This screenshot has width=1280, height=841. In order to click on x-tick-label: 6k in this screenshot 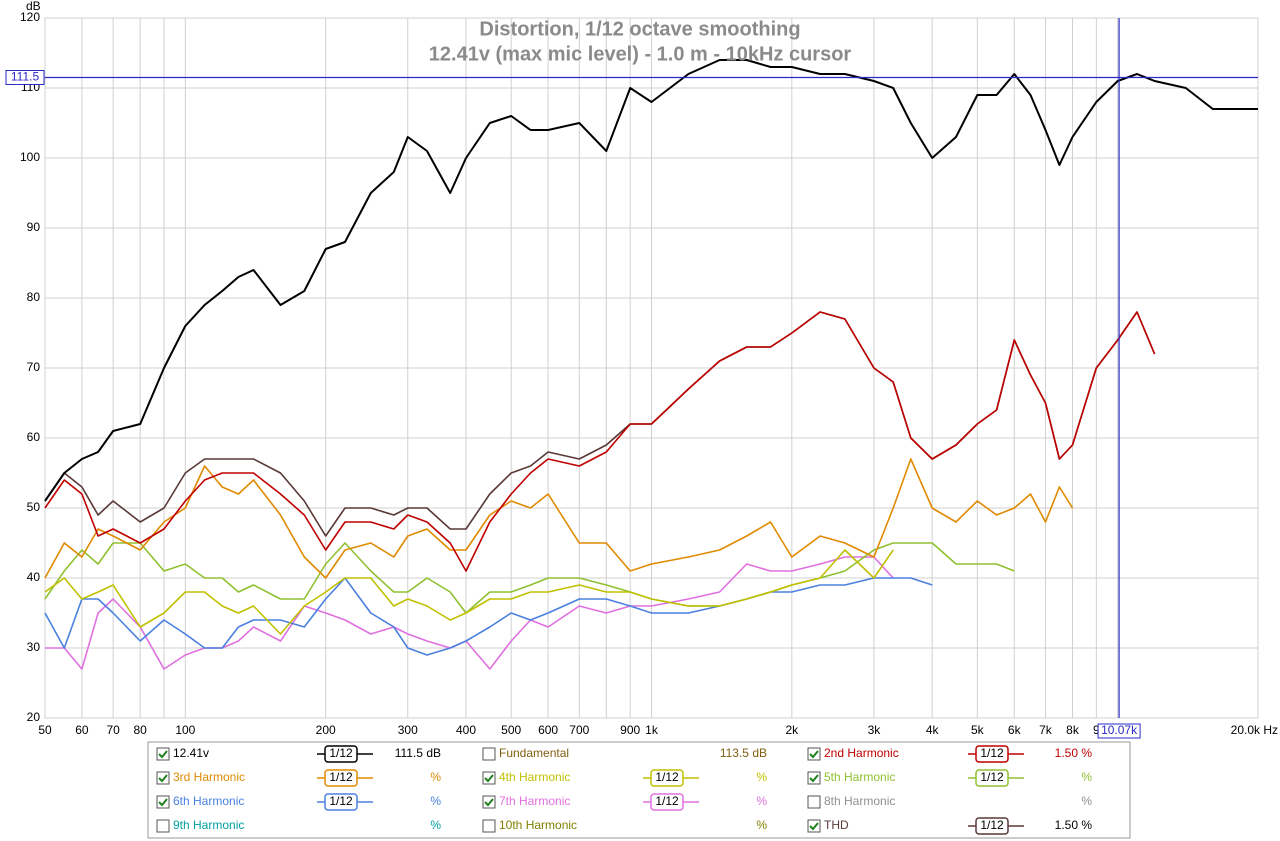, I will do `click(1015, 730)`.